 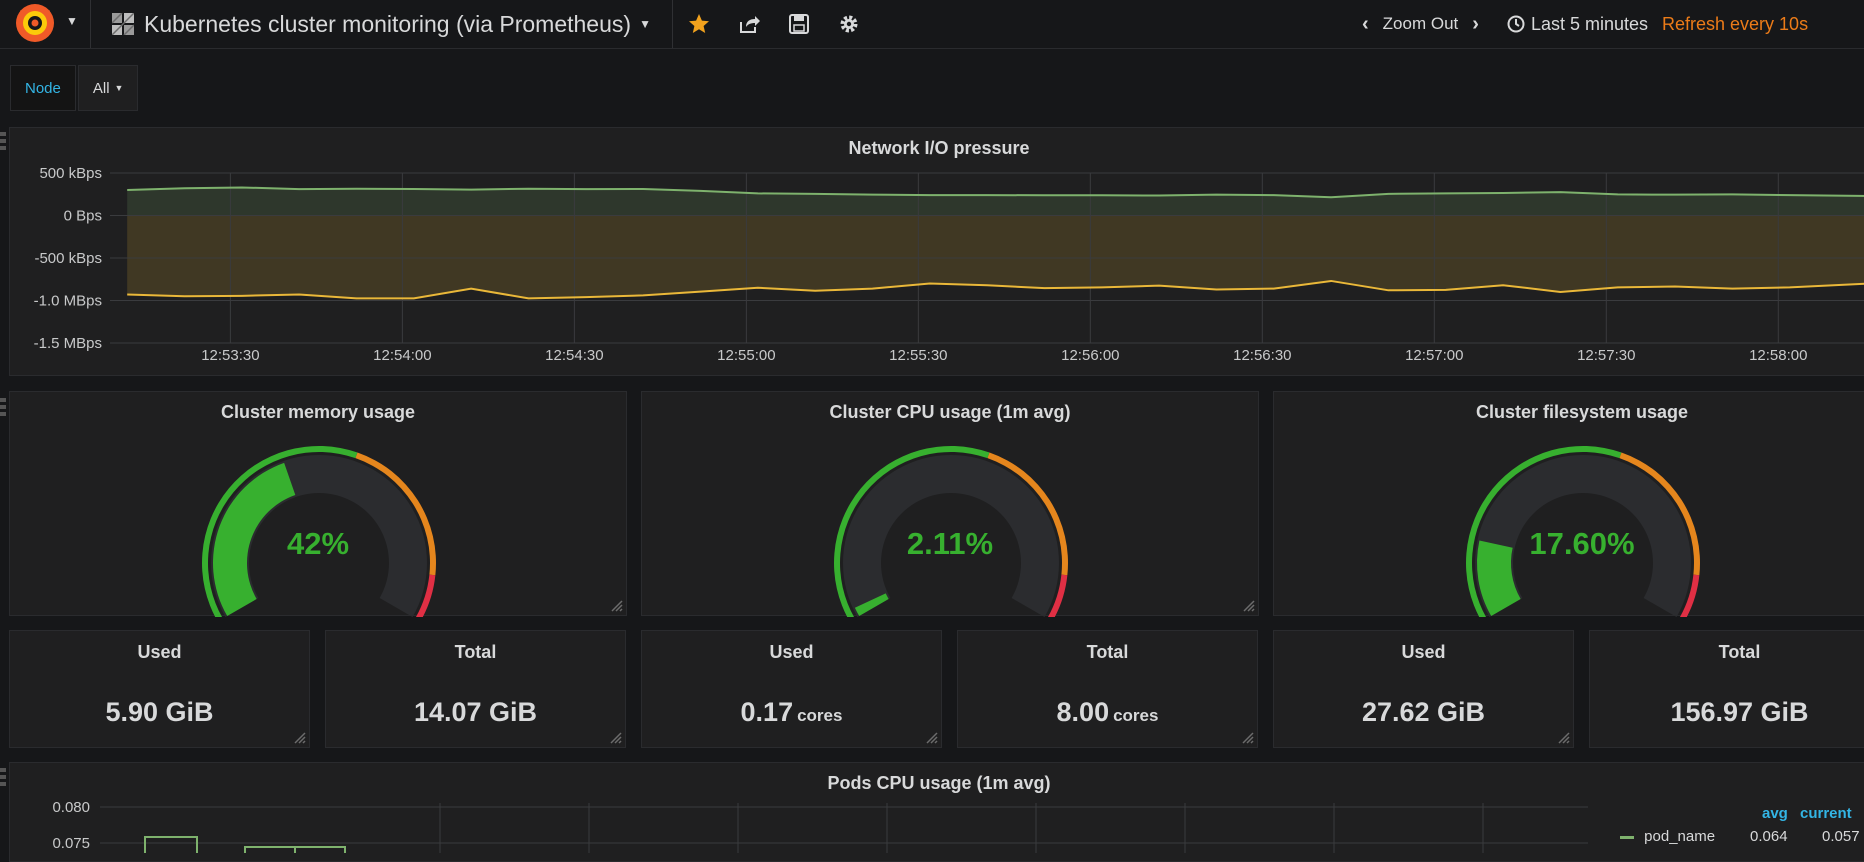 I want to click on panel-title: Cluster filesystem usage, so click(x=1582, y=412).